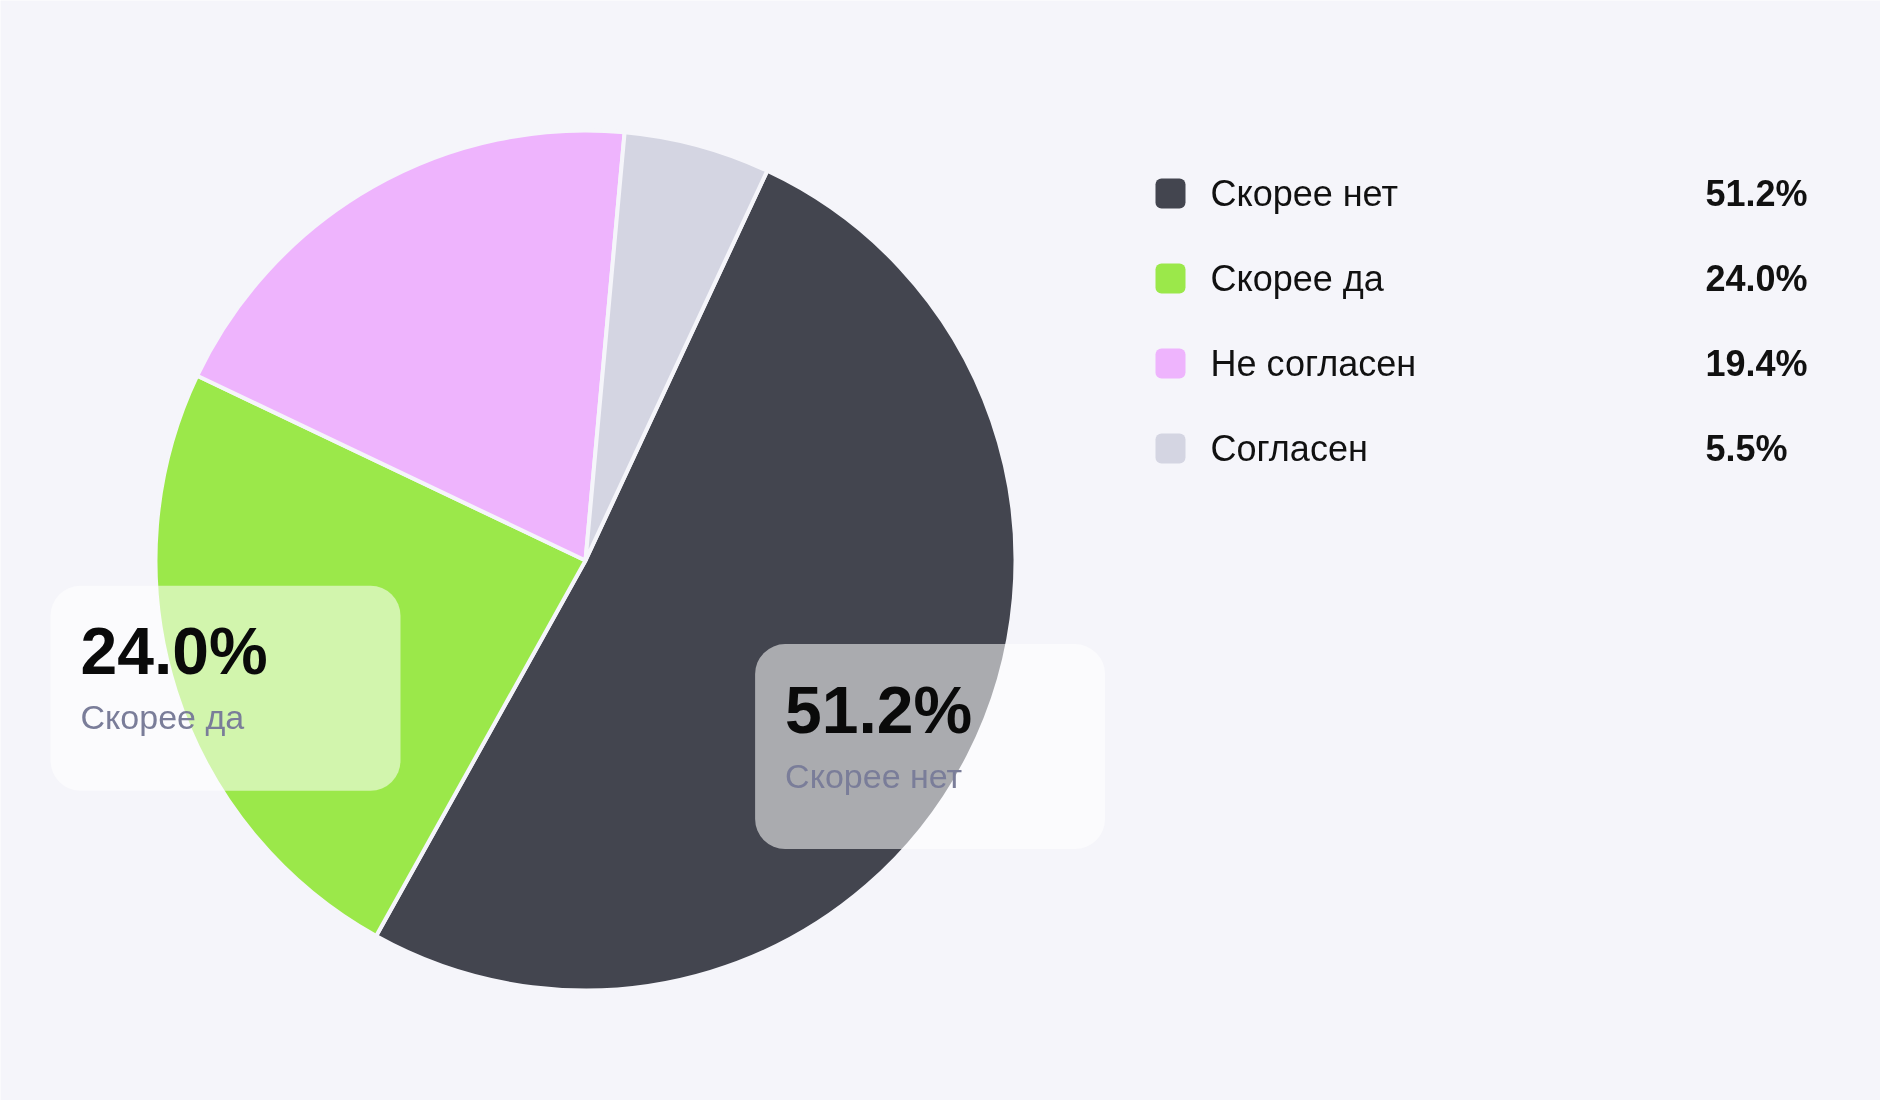  Describe the element at coordinates (1297, 278) in the screenshot. I see `legend-label: Скорее да` at that location.